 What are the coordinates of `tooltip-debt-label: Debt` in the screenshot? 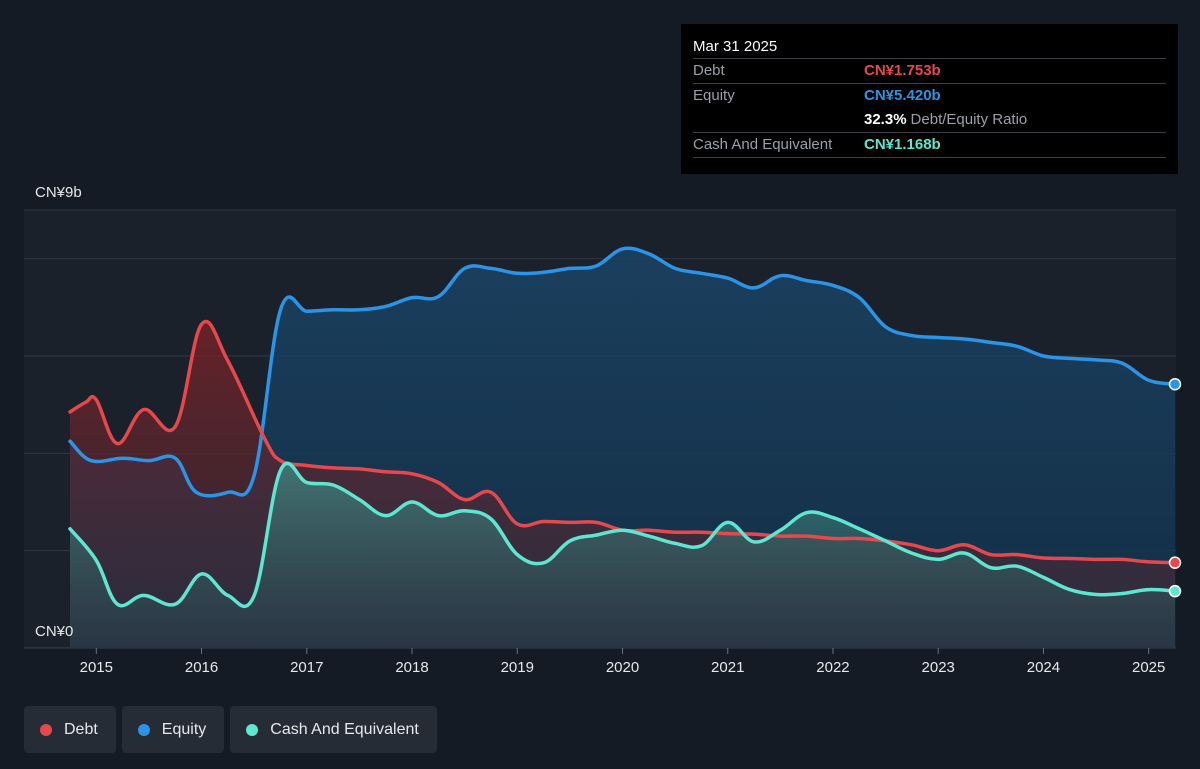 It's located at (709, 70).